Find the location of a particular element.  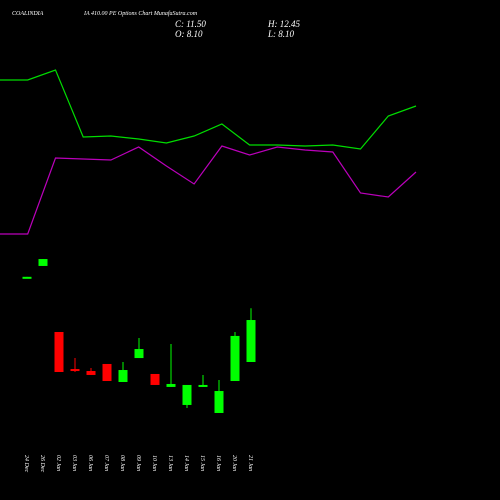

x-tick-label: 14 Jan is located at coordinates (186, 463).